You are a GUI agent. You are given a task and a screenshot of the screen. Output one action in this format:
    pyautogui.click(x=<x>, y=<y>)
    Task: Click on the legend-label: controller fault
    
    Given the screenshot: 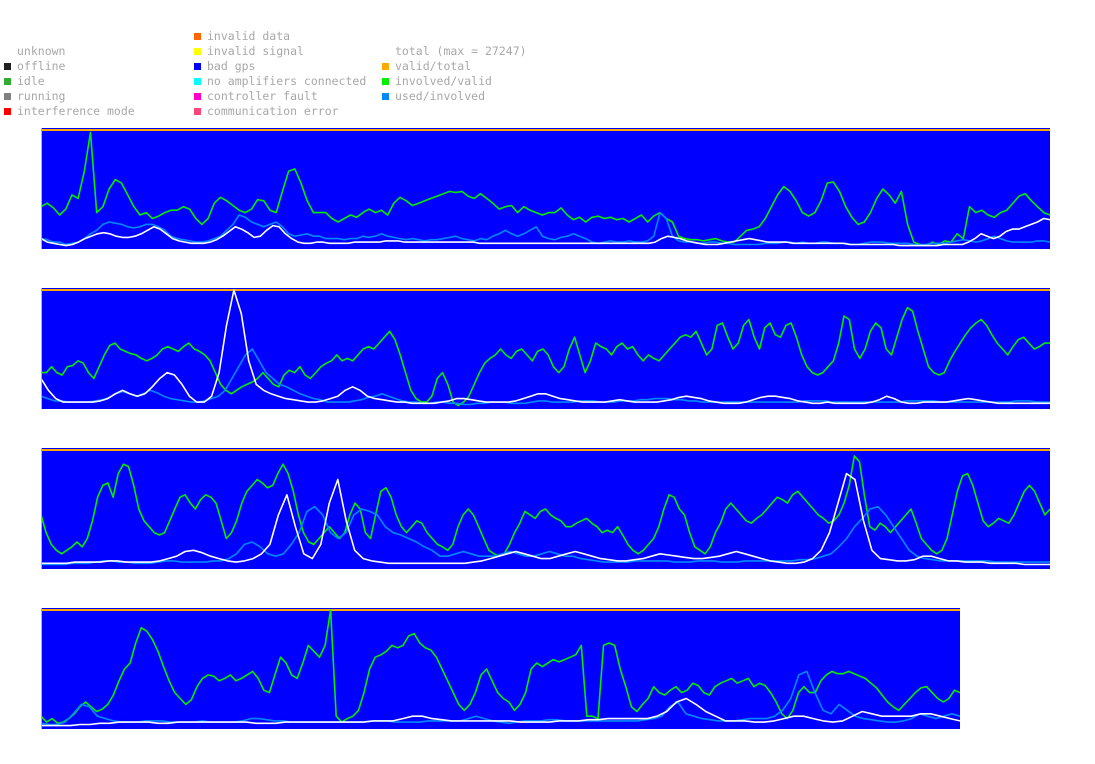 What is the action you would take?
    pyautogui.click(x=262, y=96)
    